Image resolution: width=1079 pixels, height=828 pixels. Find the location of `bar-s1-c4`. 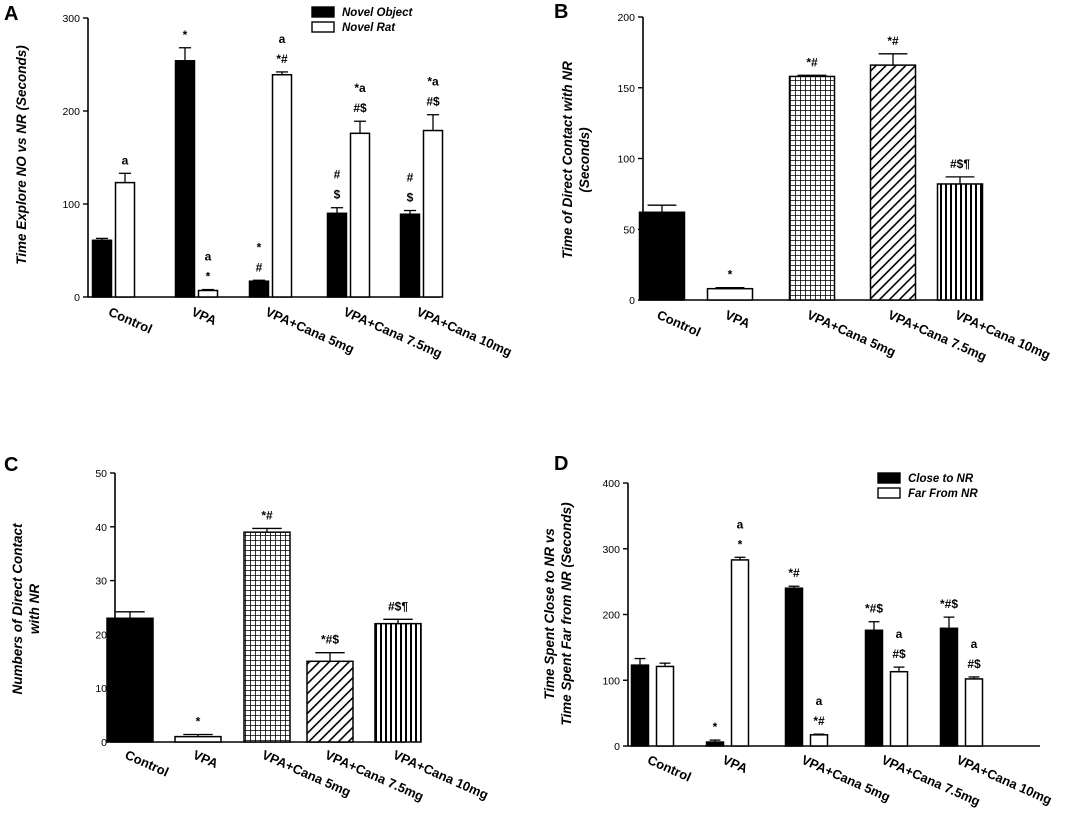

bar-s1-c4 is located at coordinates (974, 712).